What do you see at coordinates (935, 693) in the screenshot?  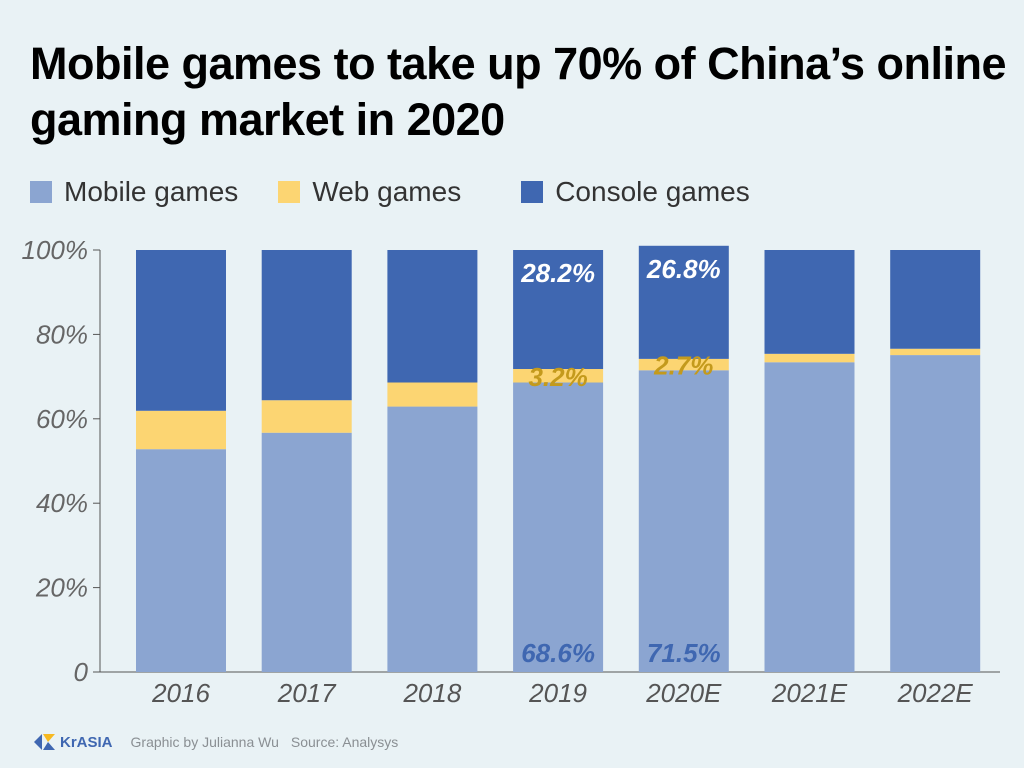 I see `x-tick-label: 2022E` at bounding box center [935, 693].